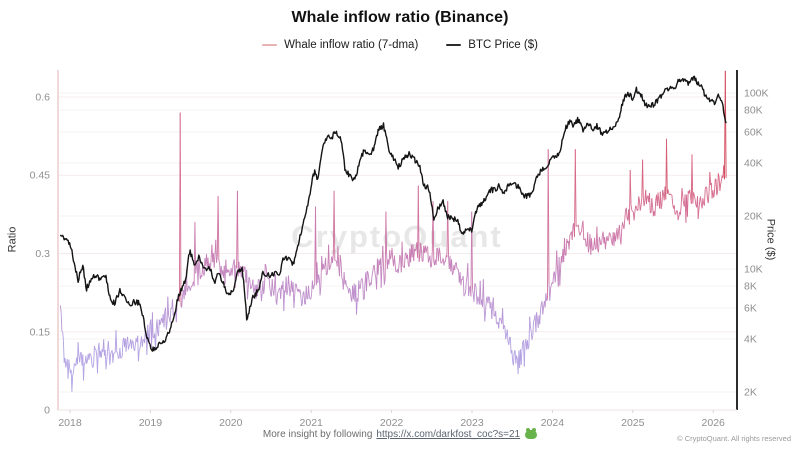 The height and width of the screenshot is (450, 800). Describe the element at coordinates (47, 411) in the screenshot. I see `y-axis-tick-left: 0` at that location.